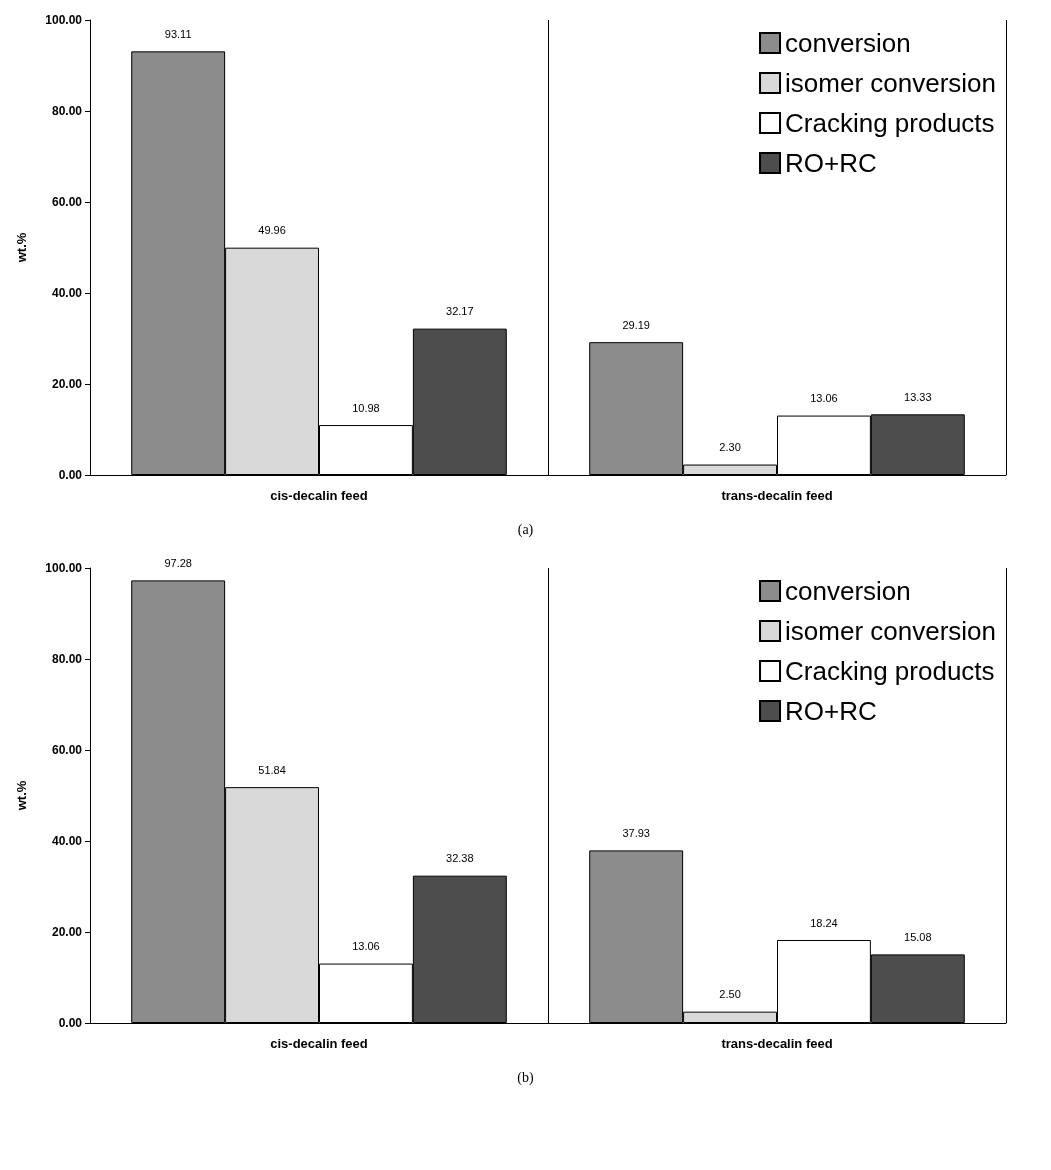 This screenshot has width=1051, height=1170. What do you see at coordinates (730, 447) in the screenshot?
I see `data-label: 2.30` at bounding box center [730, 447].